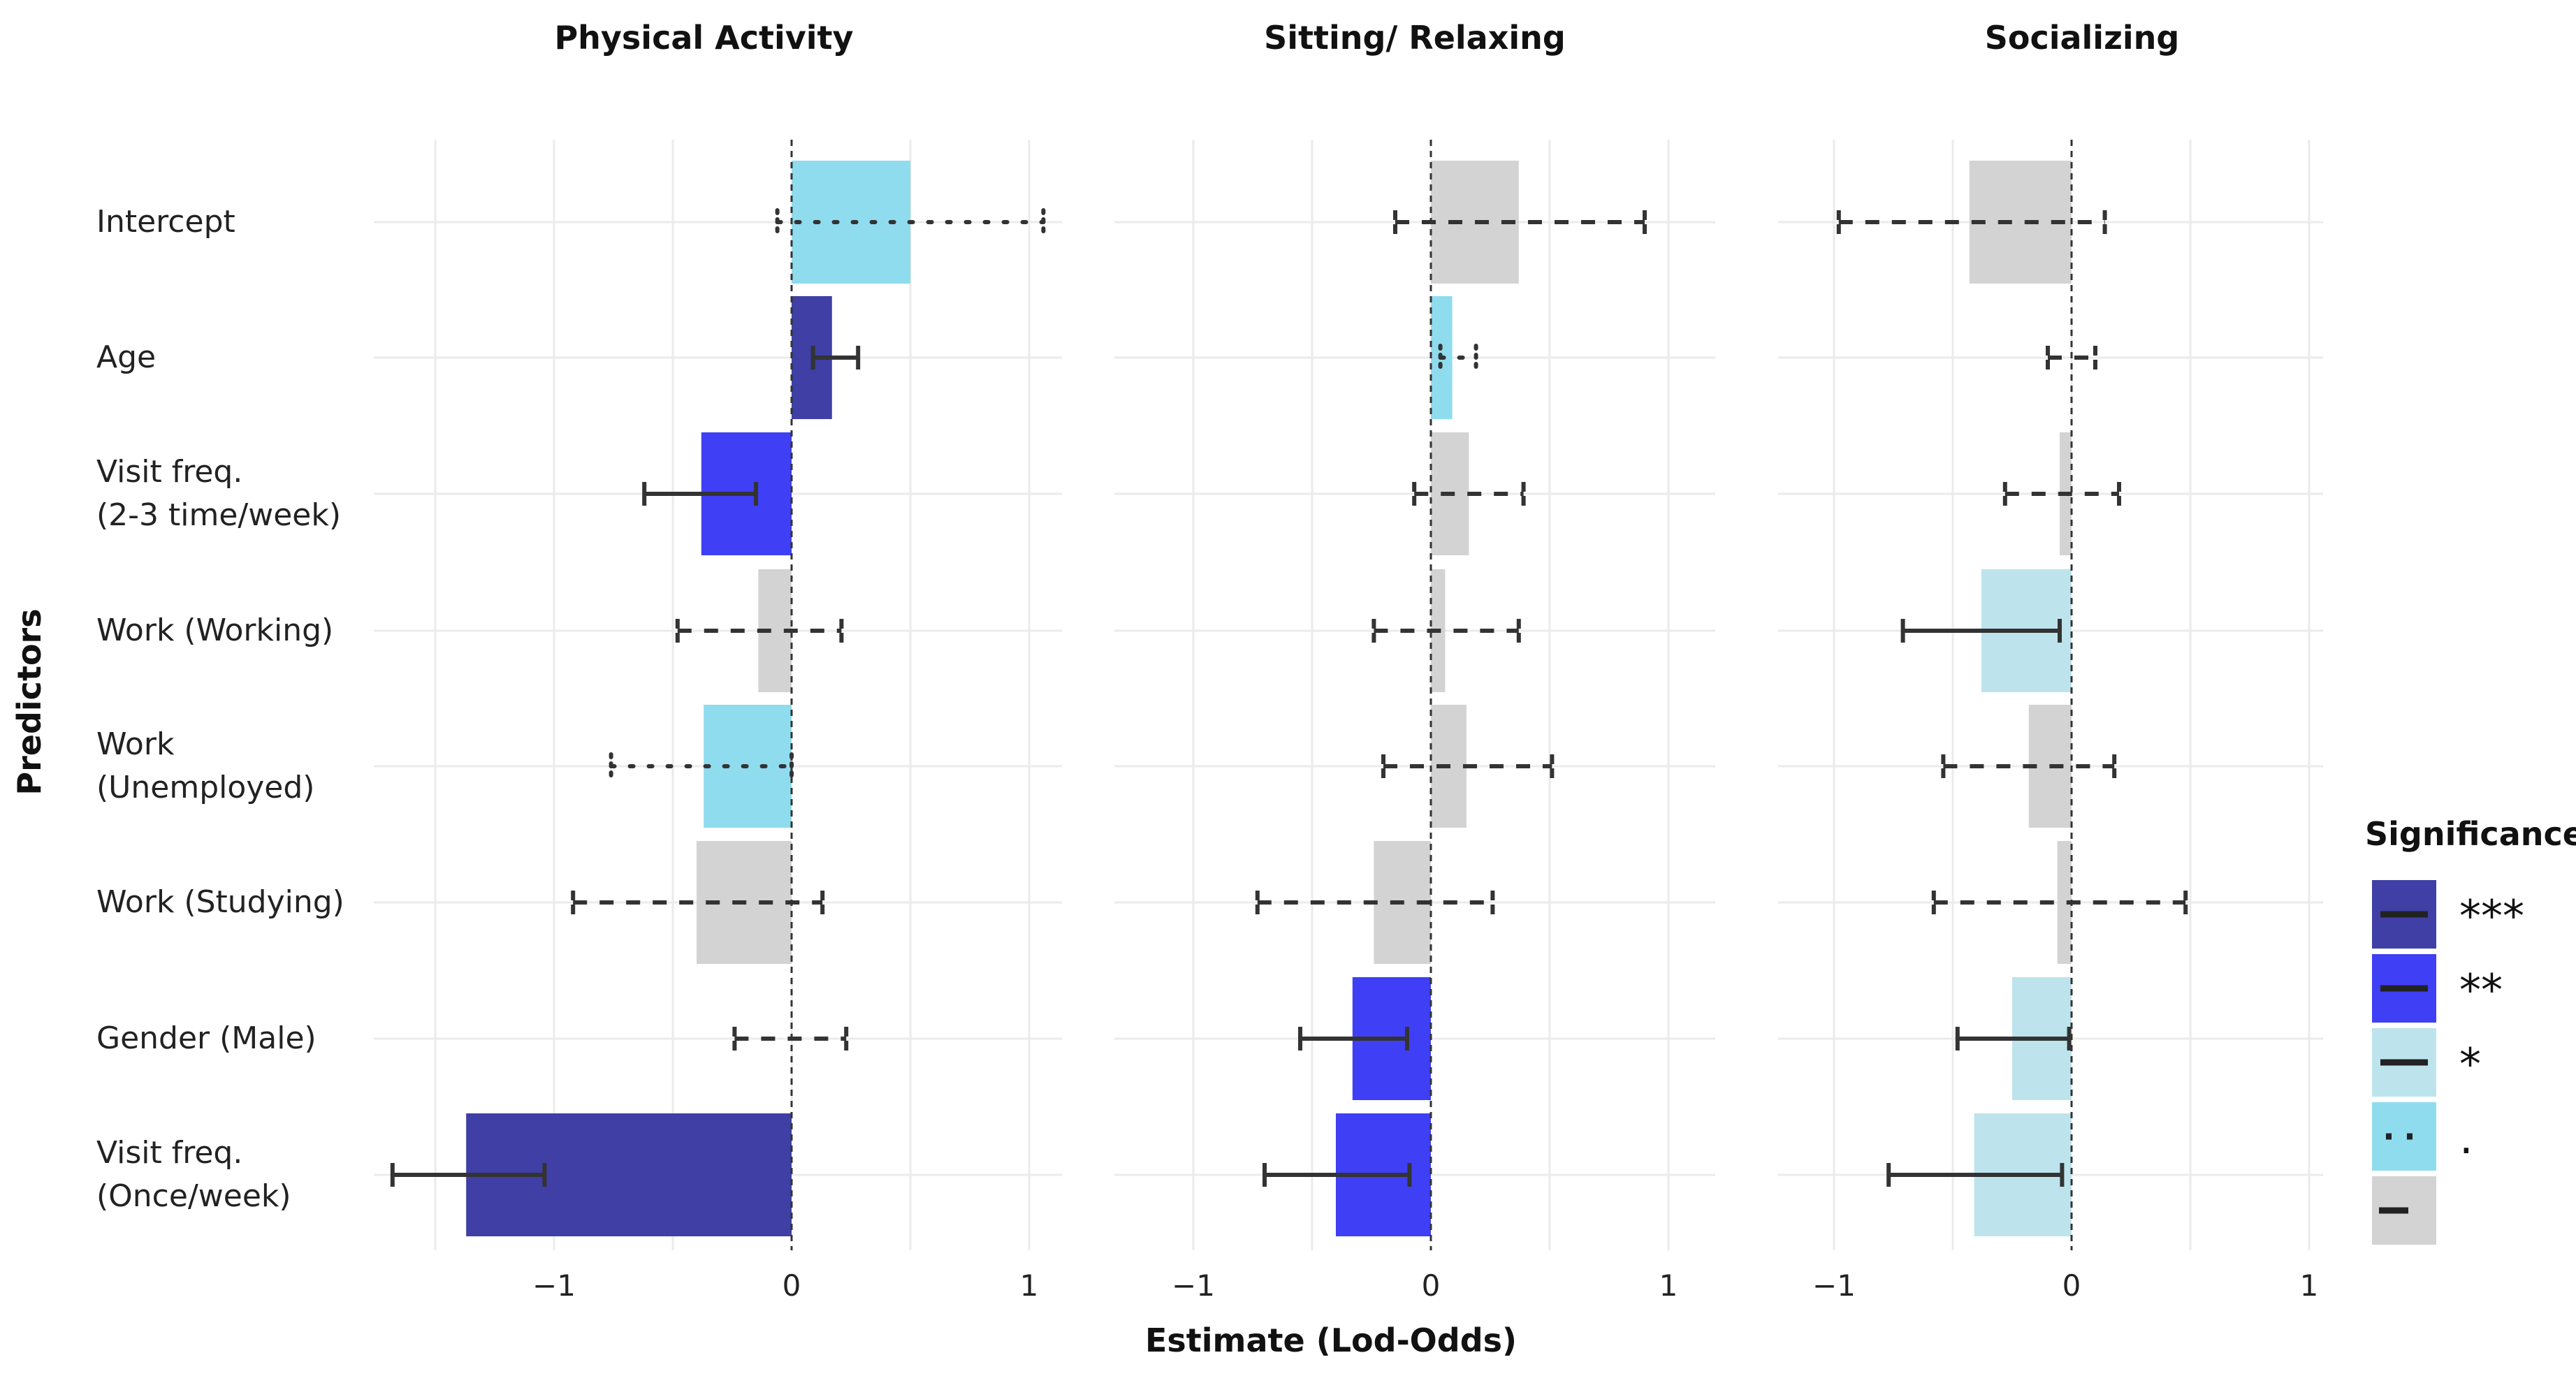  What do you see at coordinates (193, 1196) in the screenshot?
I see `y-tick-label-line: (Once/week)` at bounding box center [193, 1196].